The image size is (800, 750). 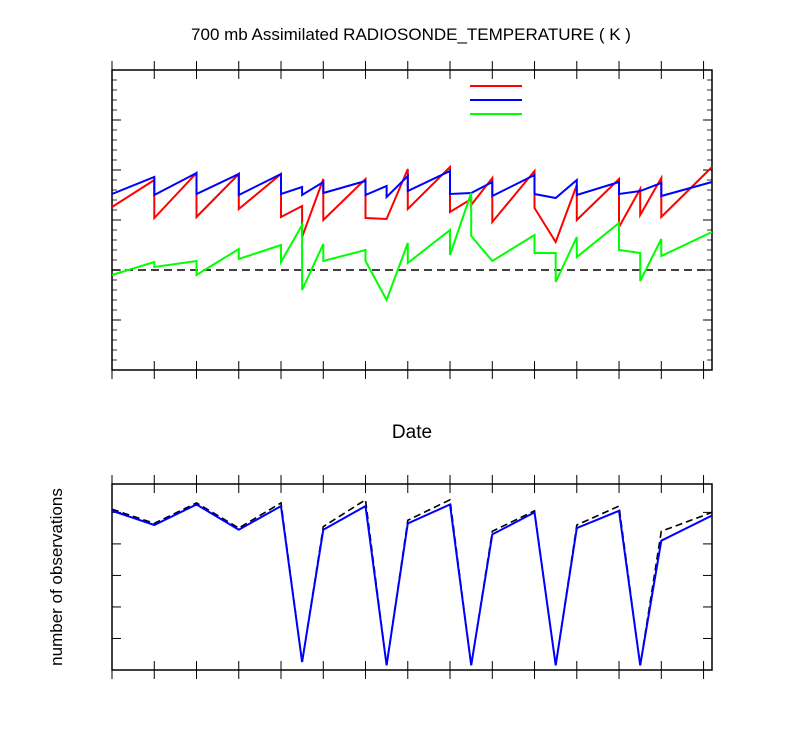 What do you see at coordinates (56, 577) in the screenshot?
I see `y-axis-label-observations: number of observations` at bounding box center [56, 577].